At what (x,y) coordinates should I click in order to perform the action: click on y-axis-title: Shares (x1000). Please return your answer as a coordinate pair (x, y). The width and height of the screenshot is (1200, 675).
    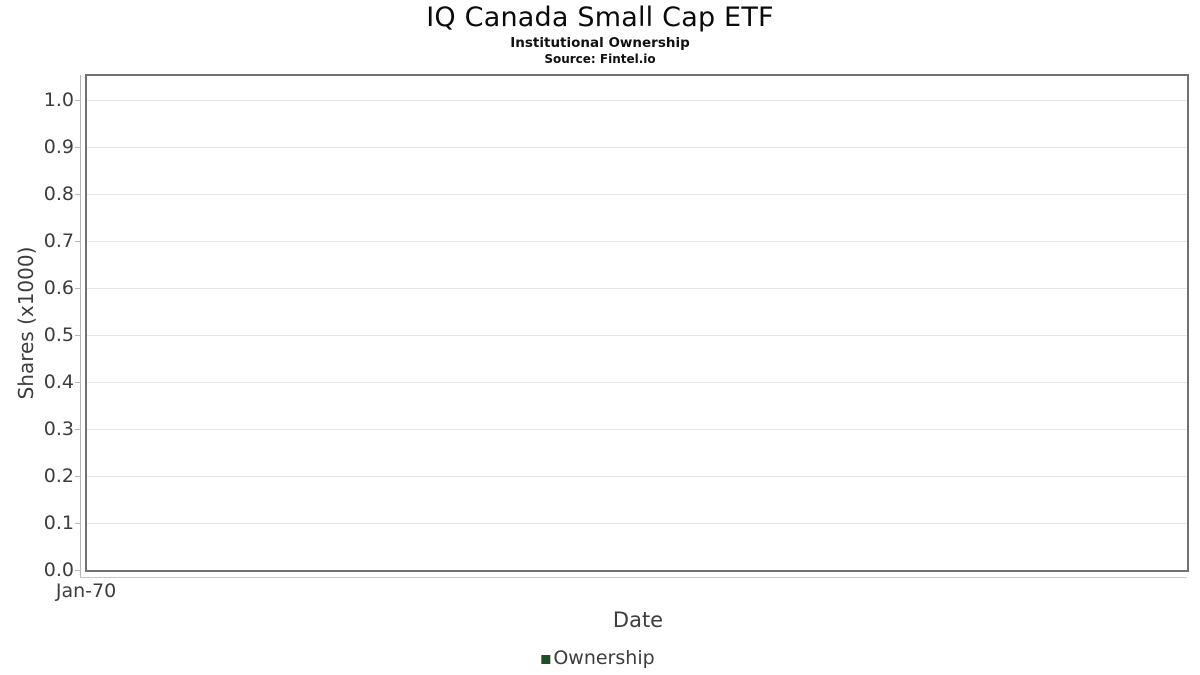
    Looking at the image, I should click on (26, 323).